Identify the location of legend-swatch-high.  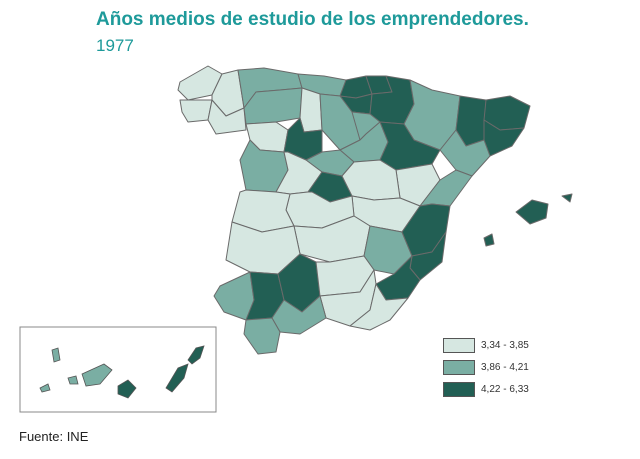
(459, 389).